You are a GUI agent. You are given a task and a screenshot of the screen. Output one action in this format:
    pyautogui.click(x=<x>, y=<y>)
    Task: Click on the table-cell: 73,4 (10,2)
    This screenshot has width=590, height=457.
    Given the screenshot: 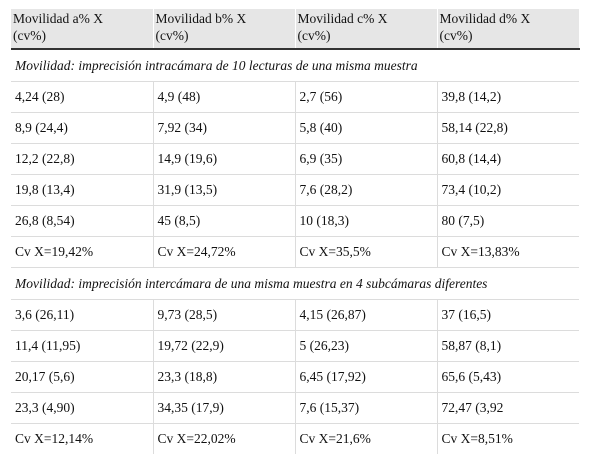 What is the action you would take?
    pyautogui.click(x=508, y=190)
    